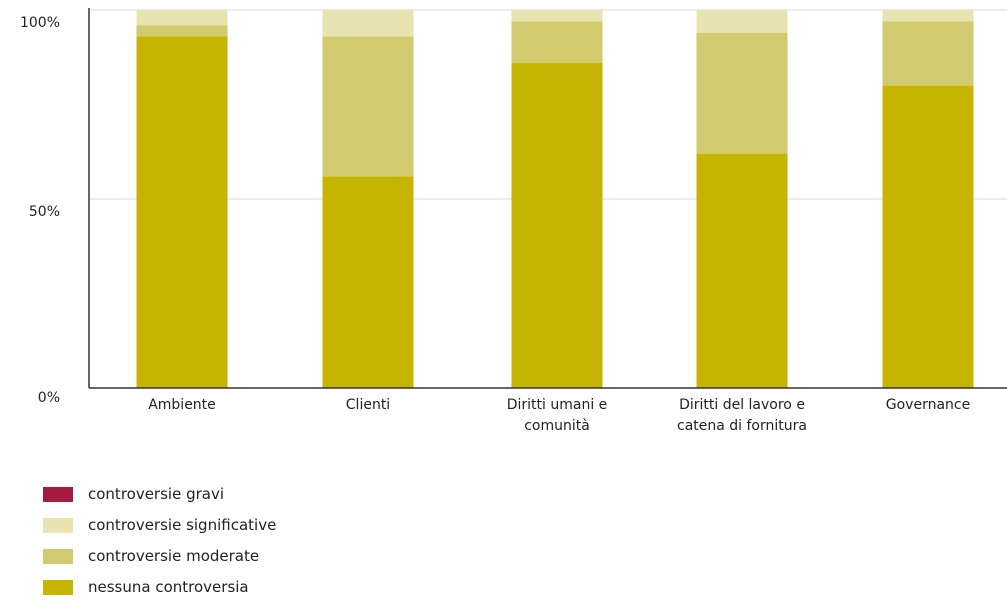  What do you see at coordinates (49, 398) in the screenshot?
I see `y-tick-label: 0%` at bounding box center [49, 398].